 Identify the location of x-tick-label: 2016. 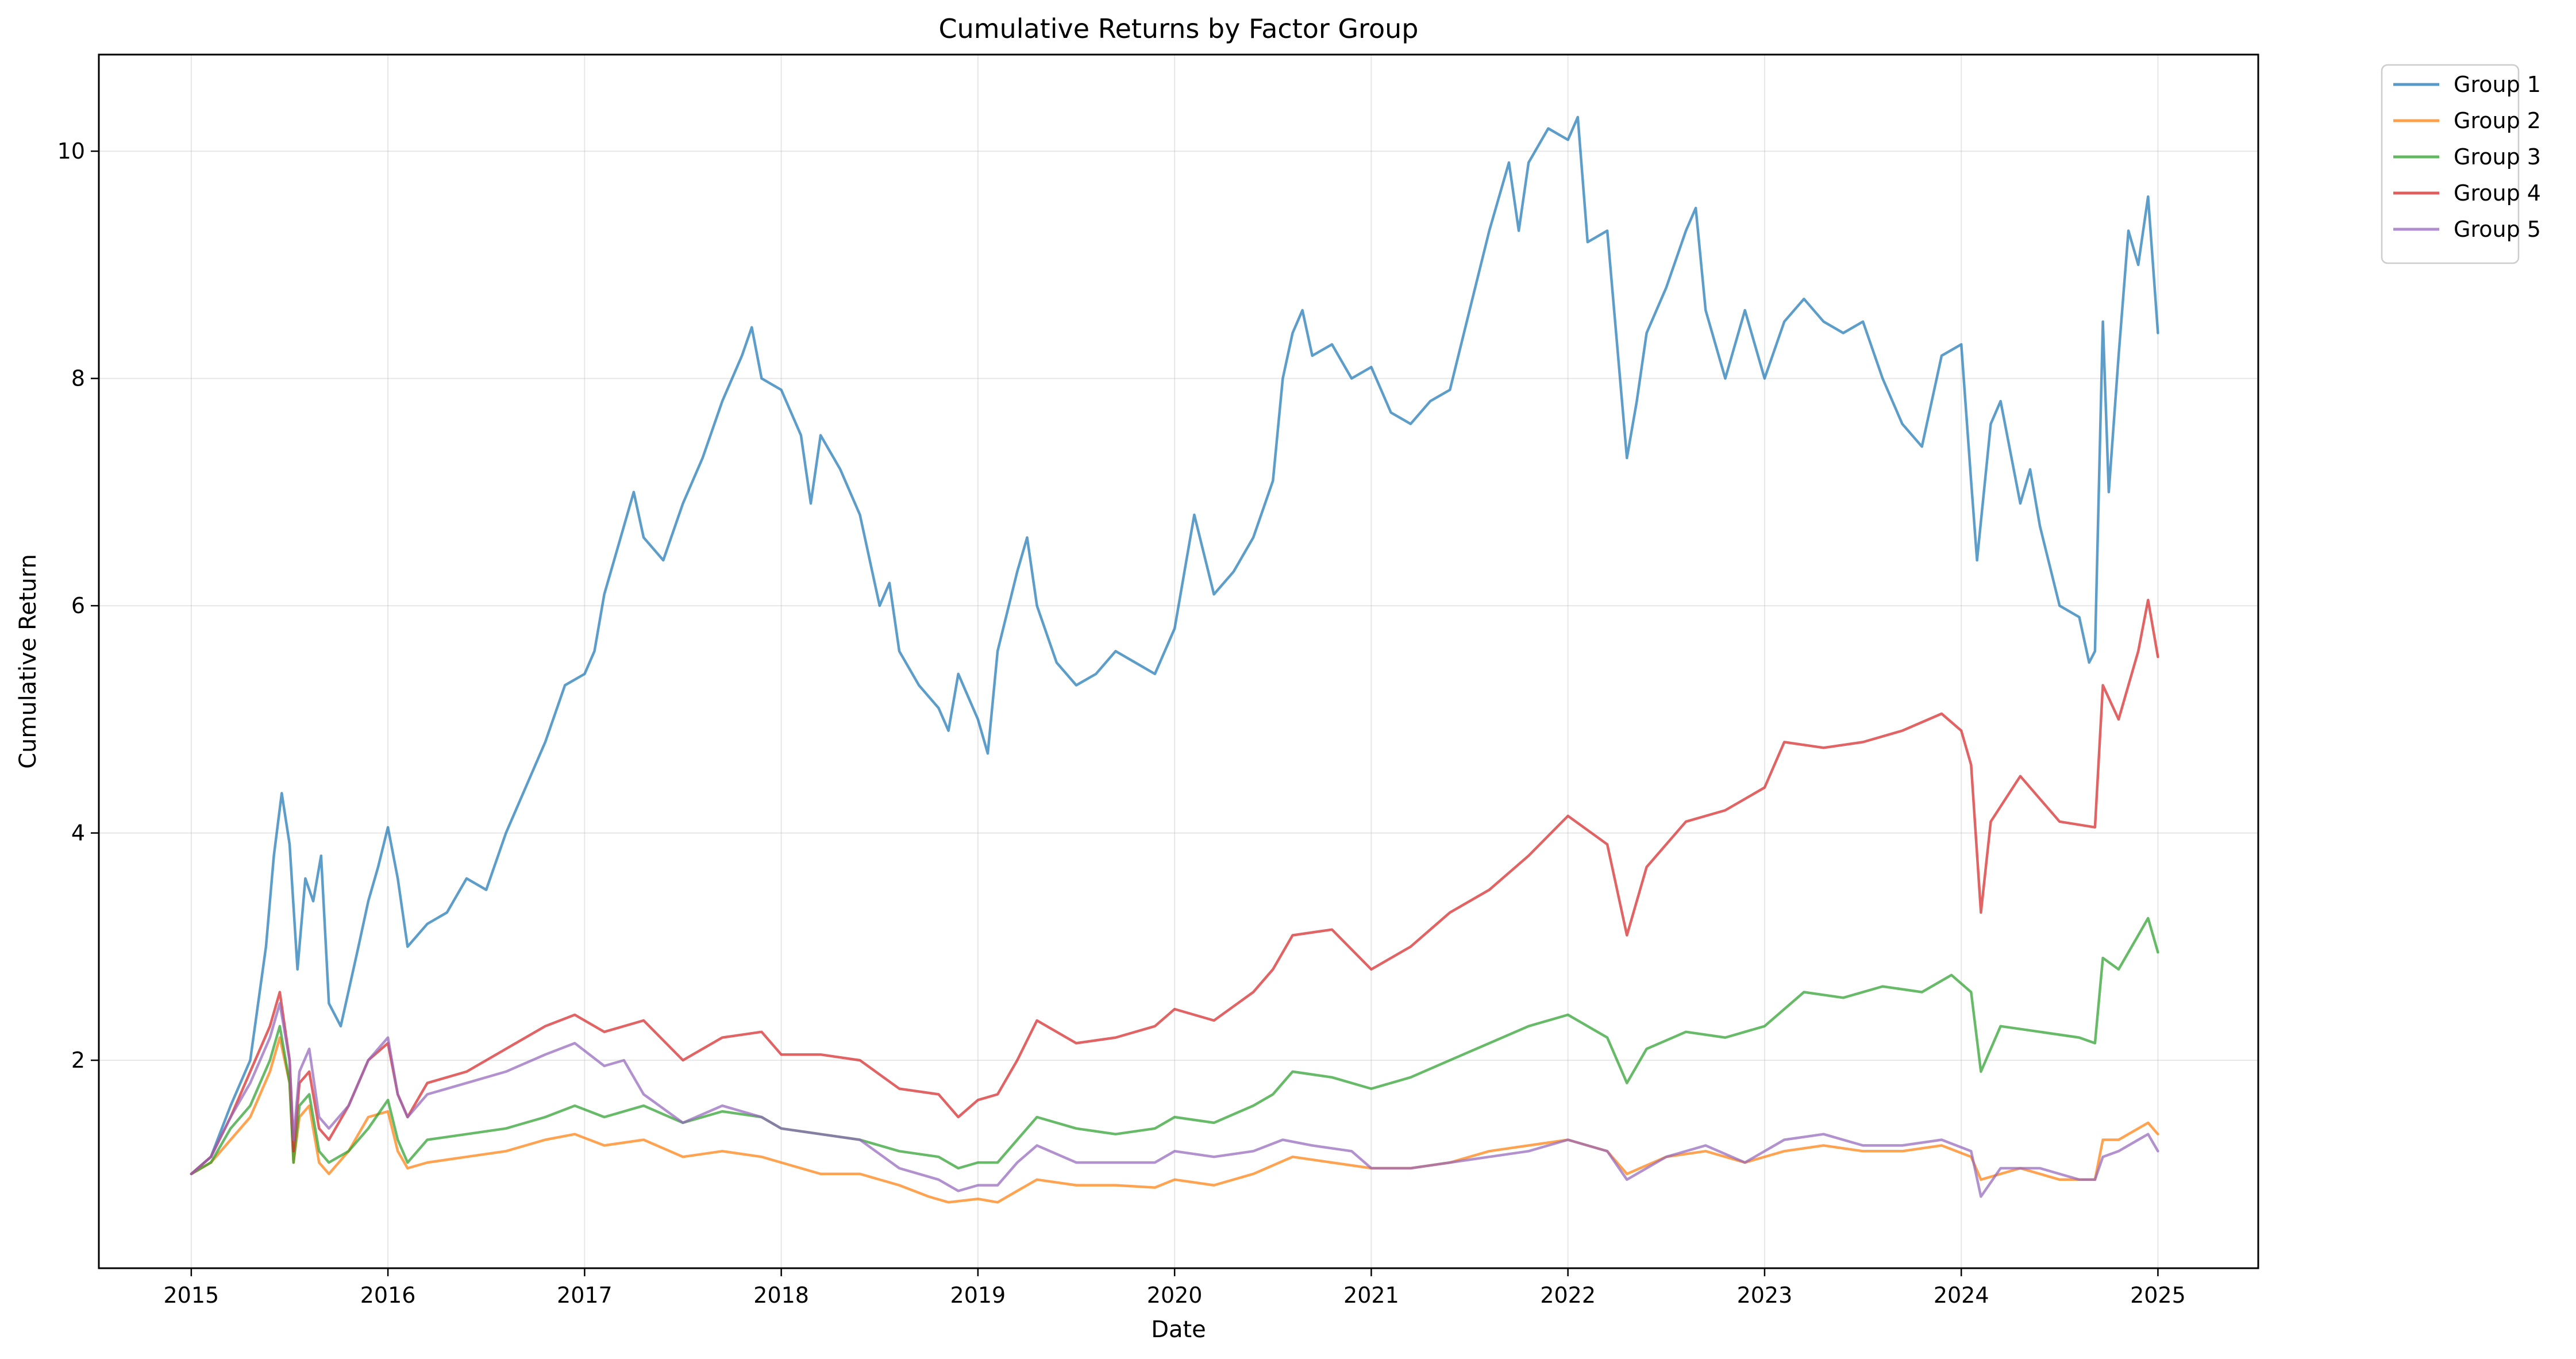
(388, 1295).